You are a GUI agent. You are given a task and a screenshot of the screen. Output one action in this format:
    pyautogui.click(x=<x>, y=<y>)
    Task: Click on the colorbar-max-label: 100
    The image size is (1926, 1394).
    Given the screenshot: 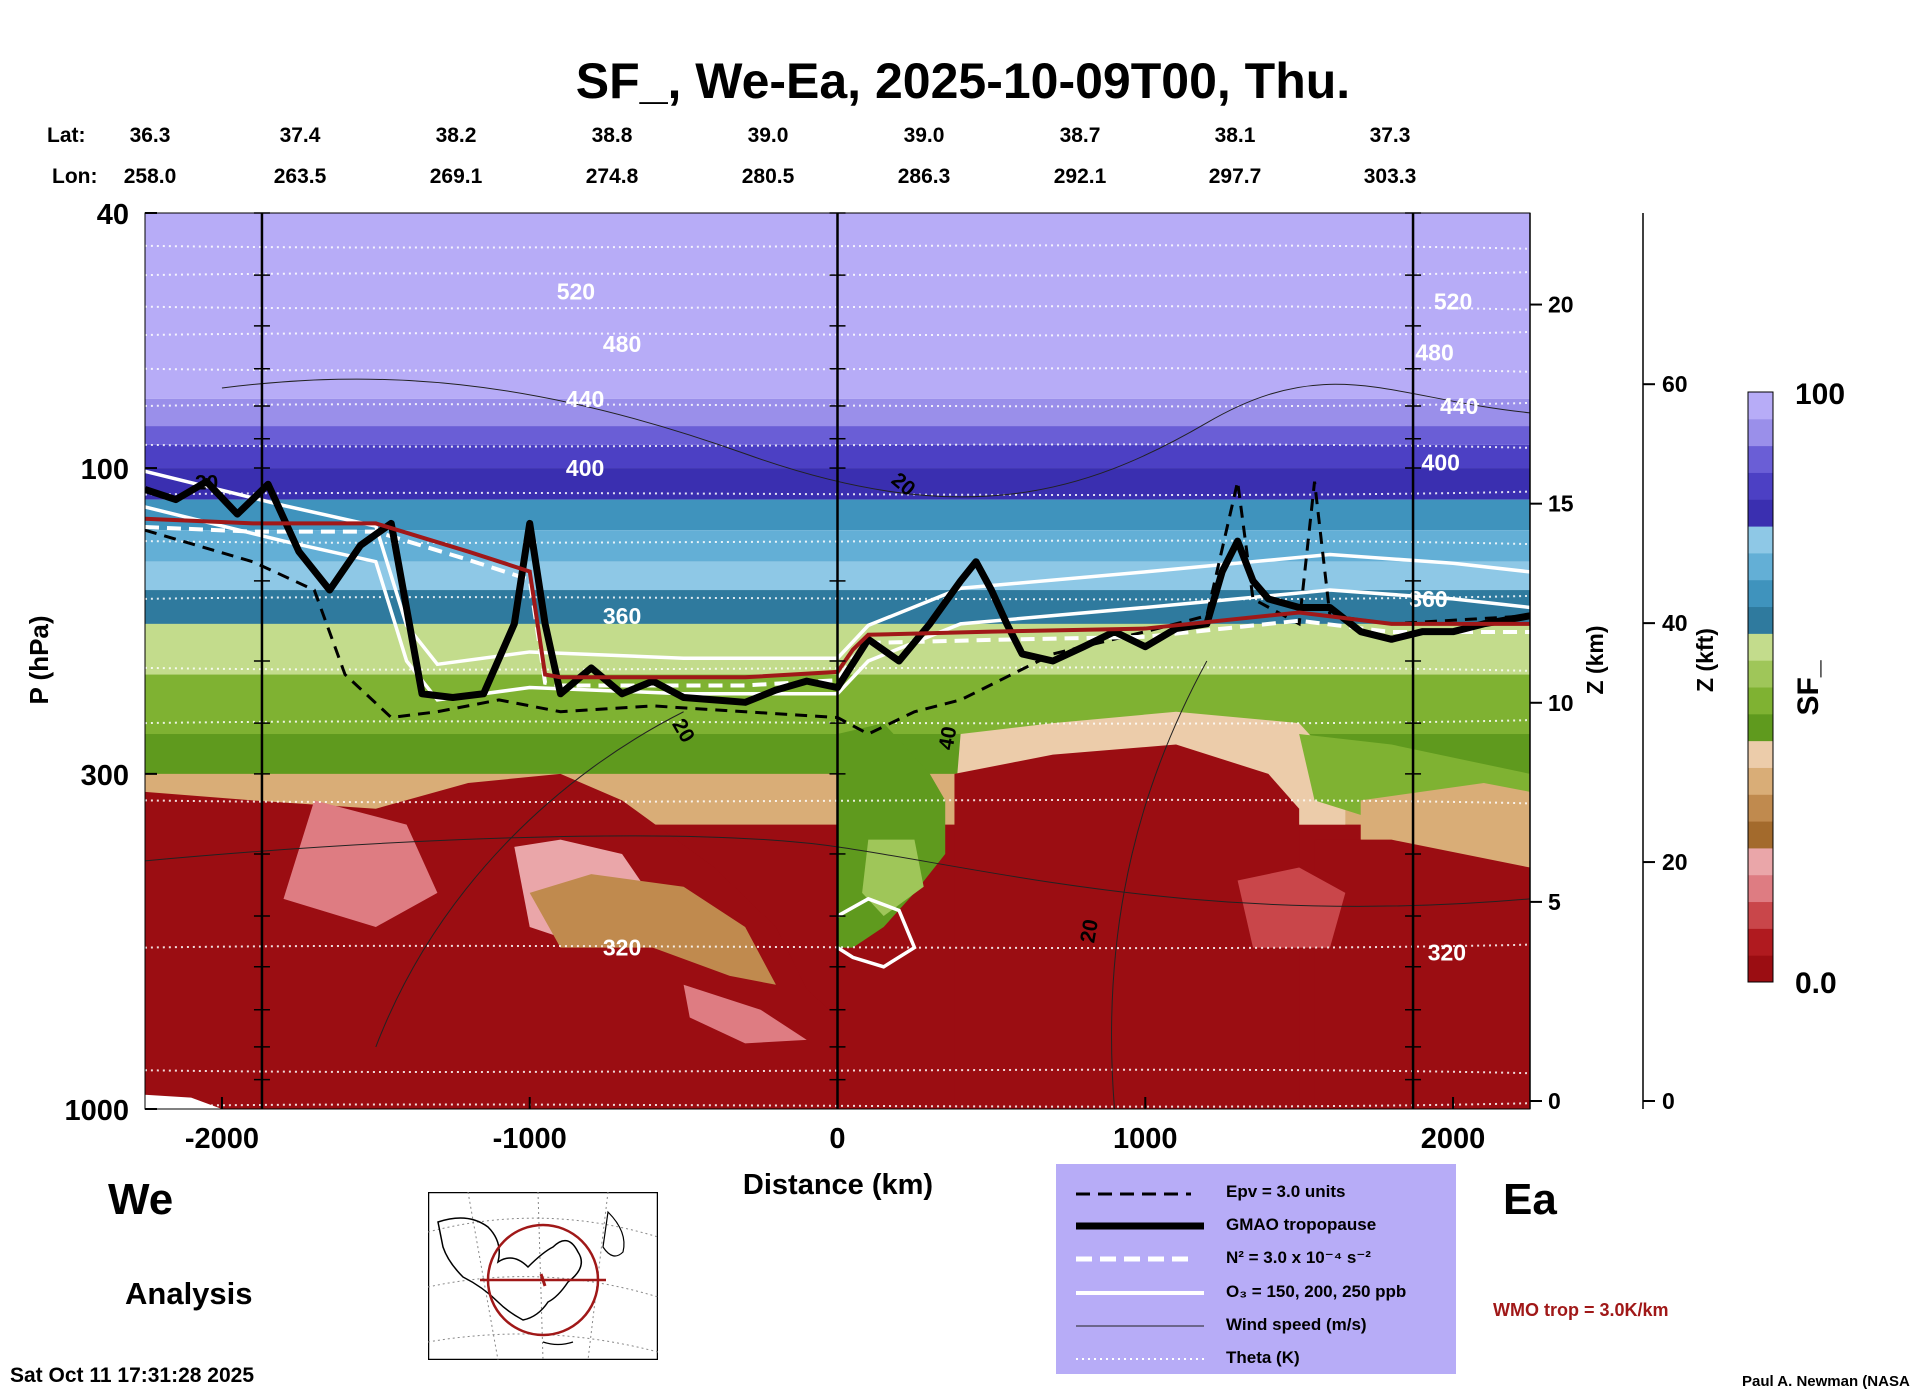 What is the action you would take?
    pyautogui.click(x=1820, y=394)
    